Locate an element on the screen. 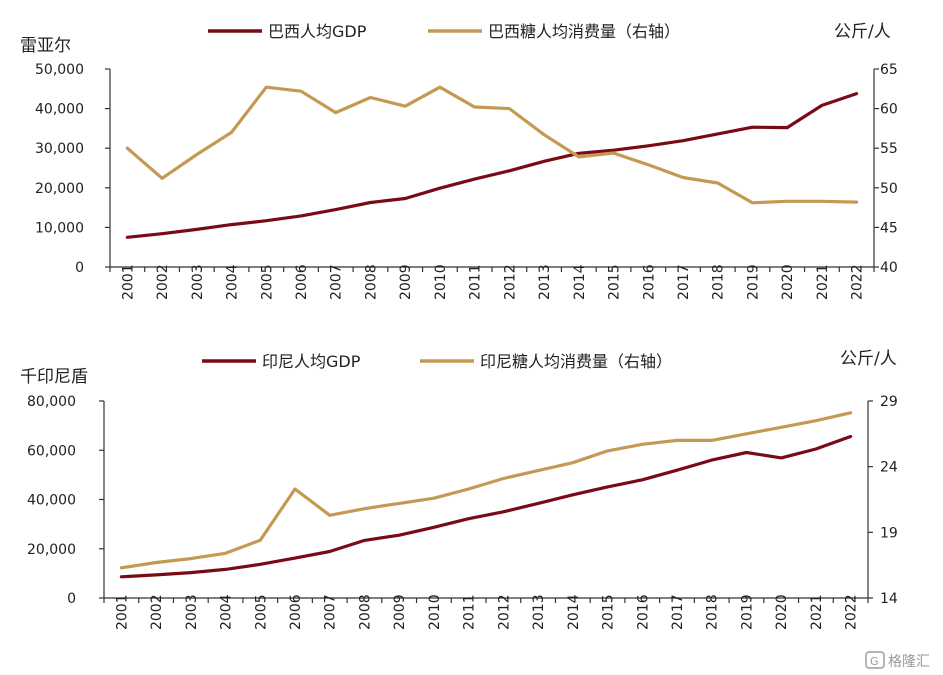 The height and width of the screenshot is (675, 943). legend: 印尼人均GDP 印尼糖人均消费量（右轴） is located at coordinates (437, 361).